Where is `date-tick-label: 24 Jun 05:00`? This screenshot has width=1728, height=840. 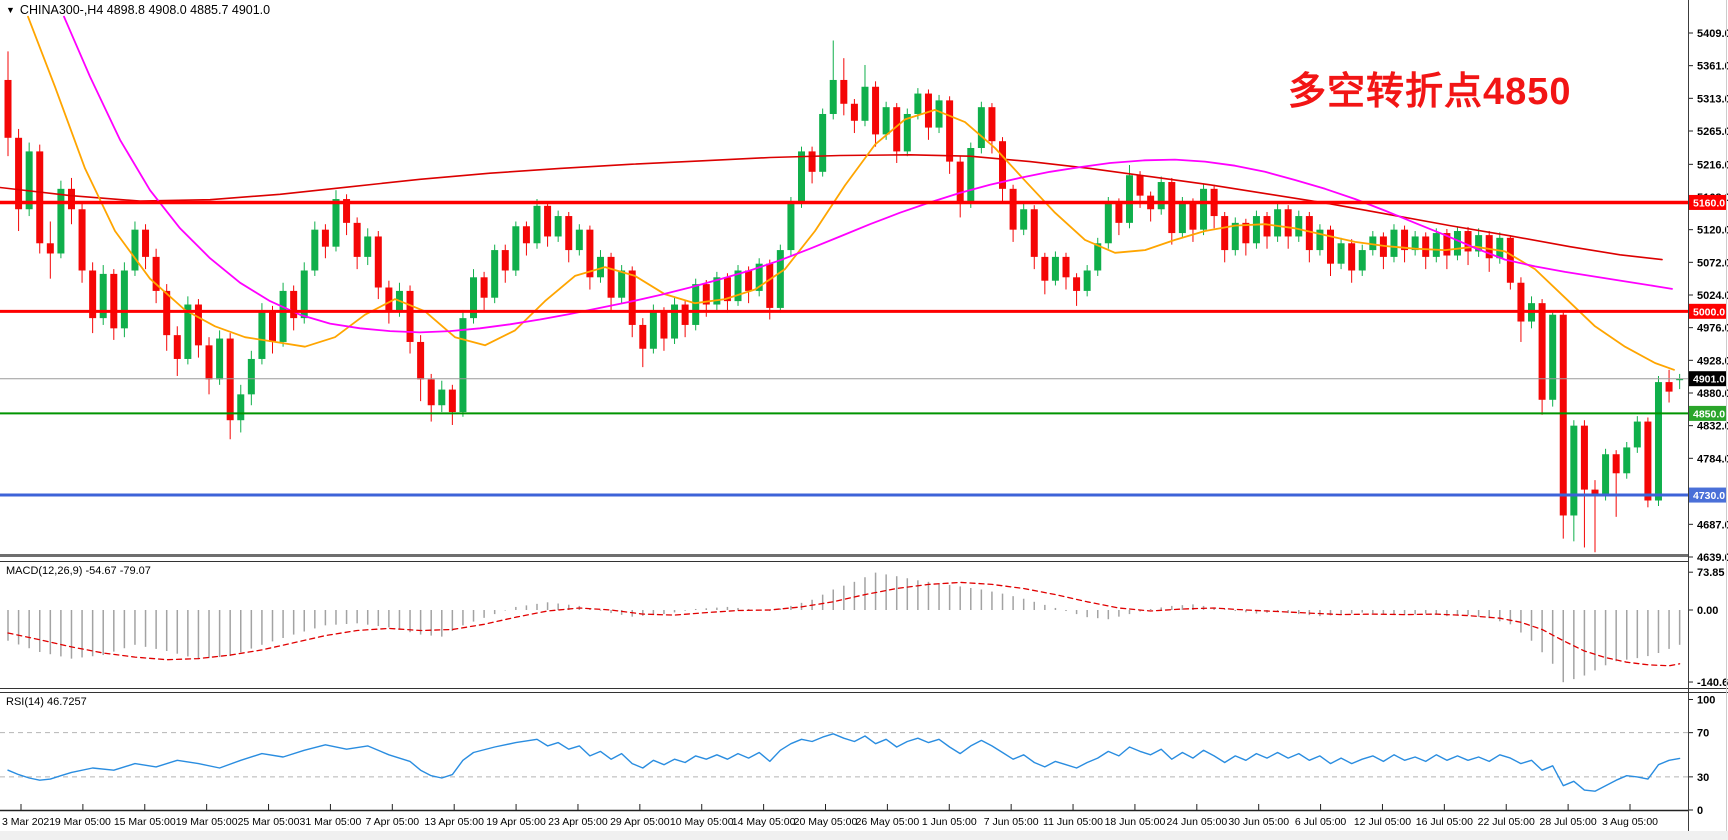 date-tick-label: 24 Jun 05:00 is located at coordinates (1196, 822).